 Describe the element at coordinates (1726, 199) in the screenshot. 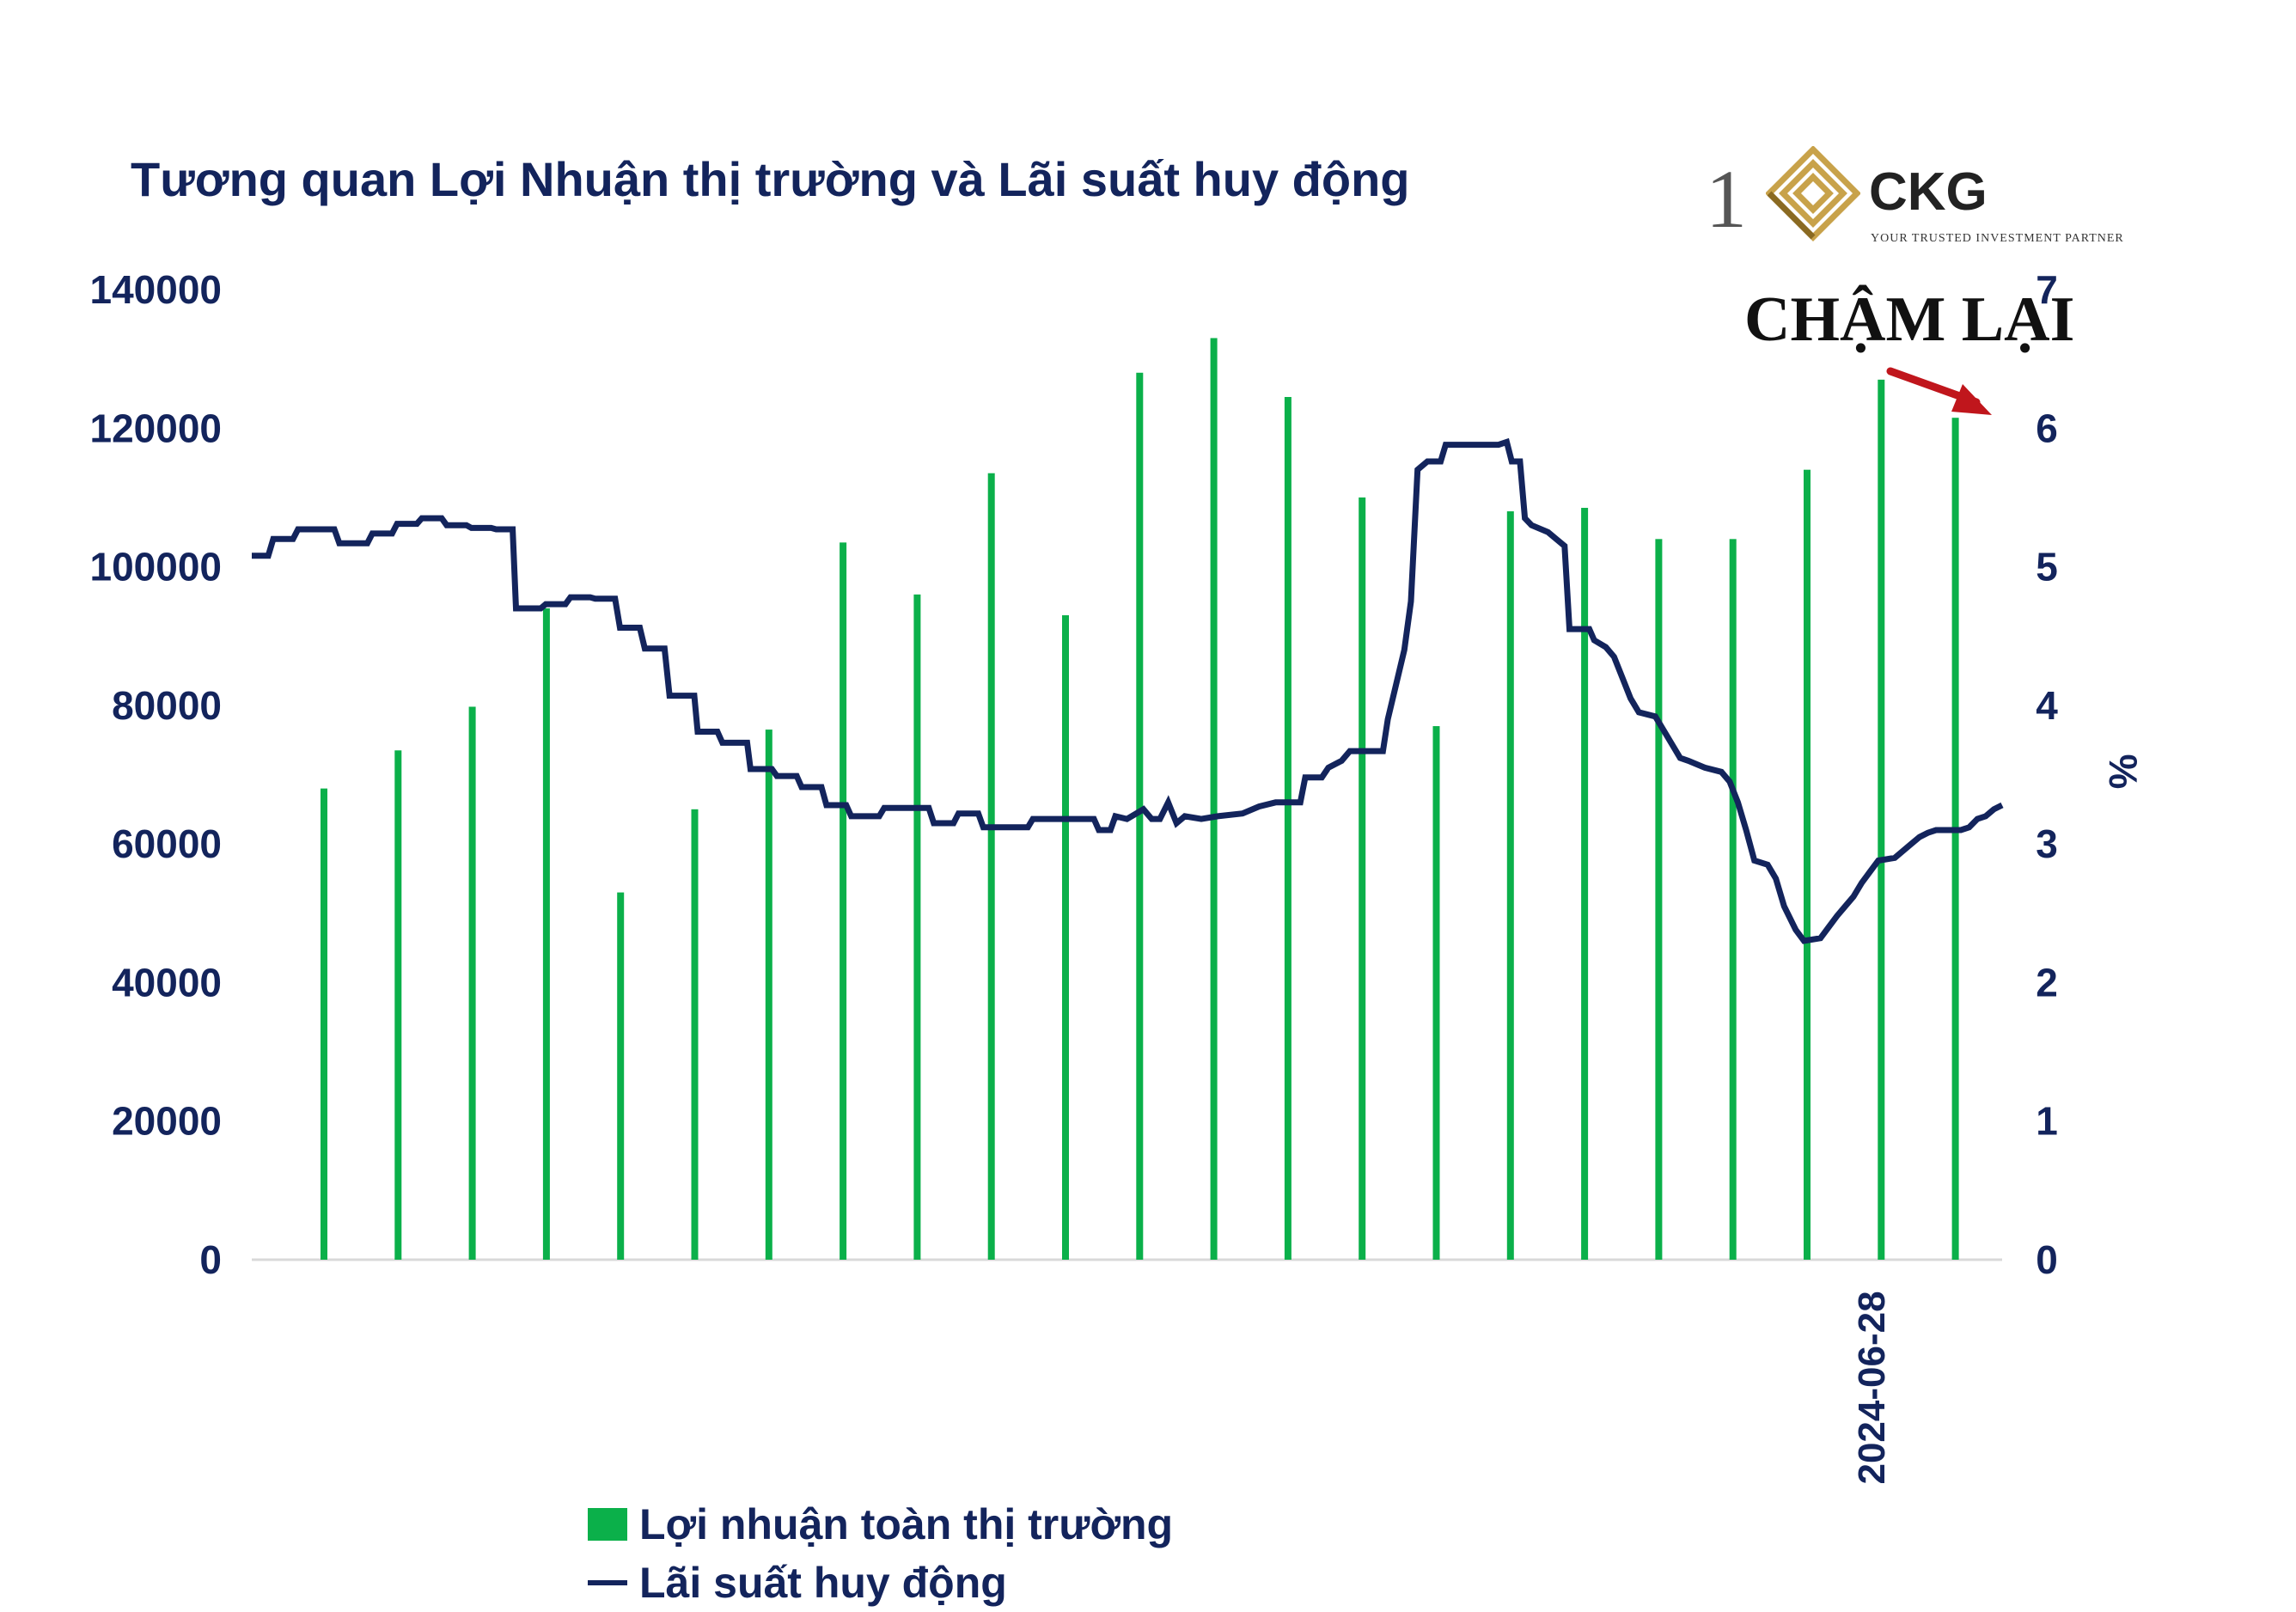

I see `logo-numeral: 1` at that location.